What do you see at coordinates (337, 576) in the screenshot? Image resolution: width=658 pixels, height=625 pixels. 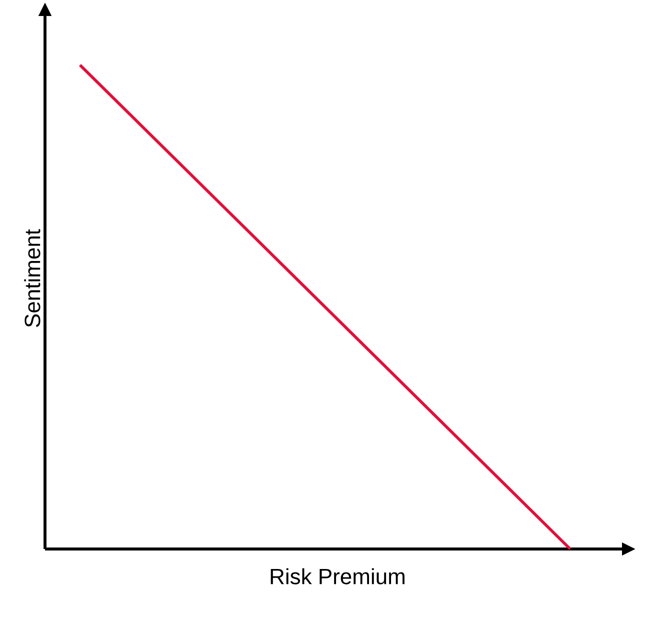 I see `x-axis-title: Risk Premium` at bounding box center [337, 576].